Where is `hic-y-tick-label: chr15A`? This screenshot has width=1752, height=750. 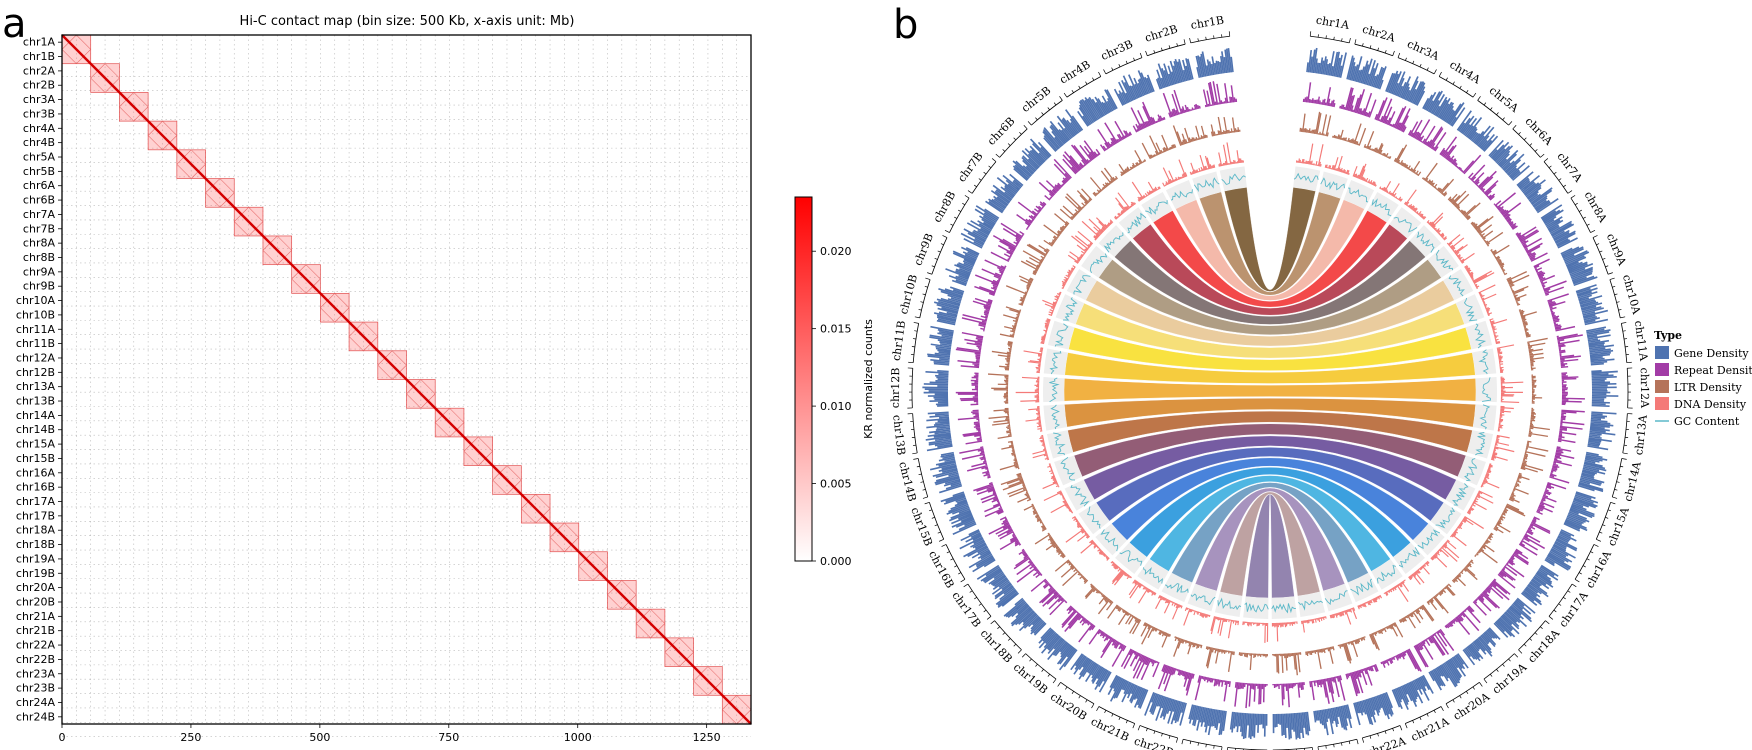
hic-y-tick-label: chr15A is located at coordinates (36, 444).